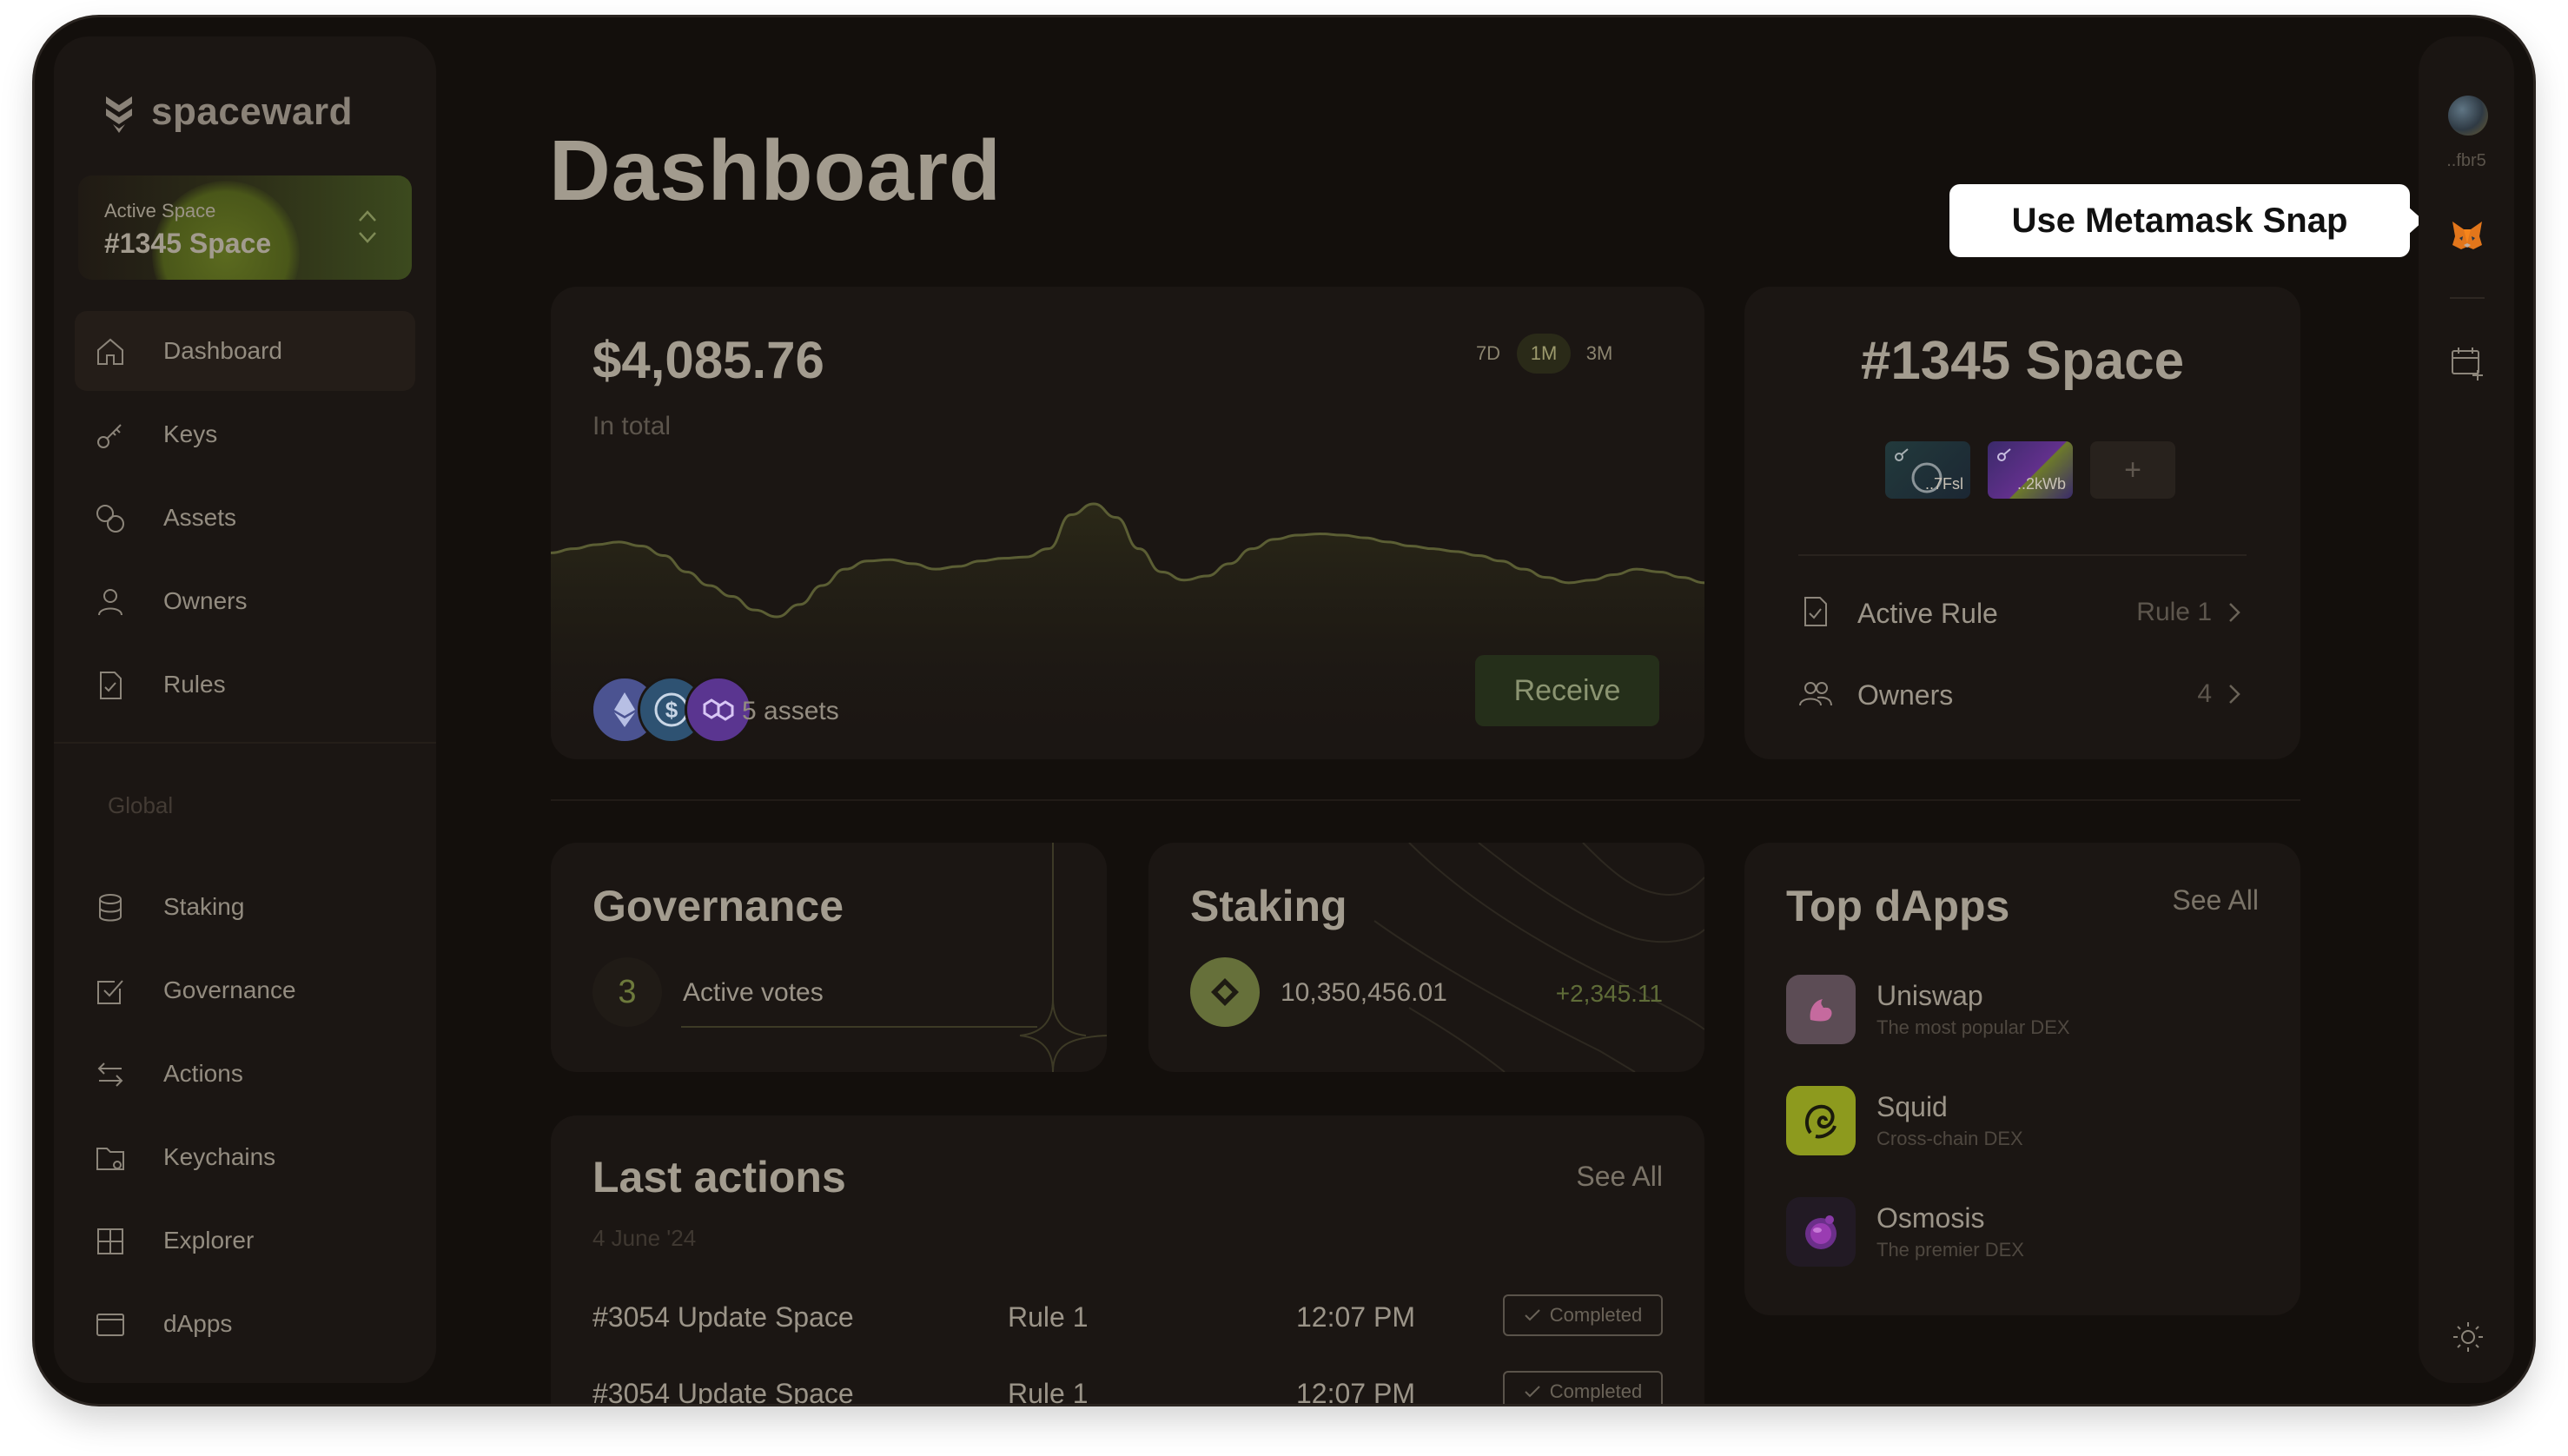  What do you see at coordinates (1355, 1317) in the screenshot?
I see `action-time: 12:07 PM` at bounding box center [1355, 1317].